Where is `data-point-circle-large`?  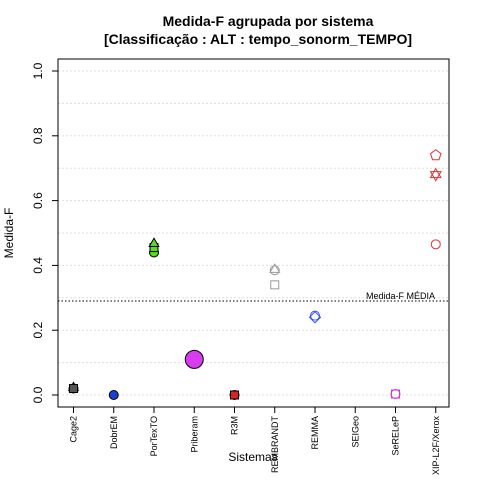 data-point-circle-large is located at coordinates (194, 359).